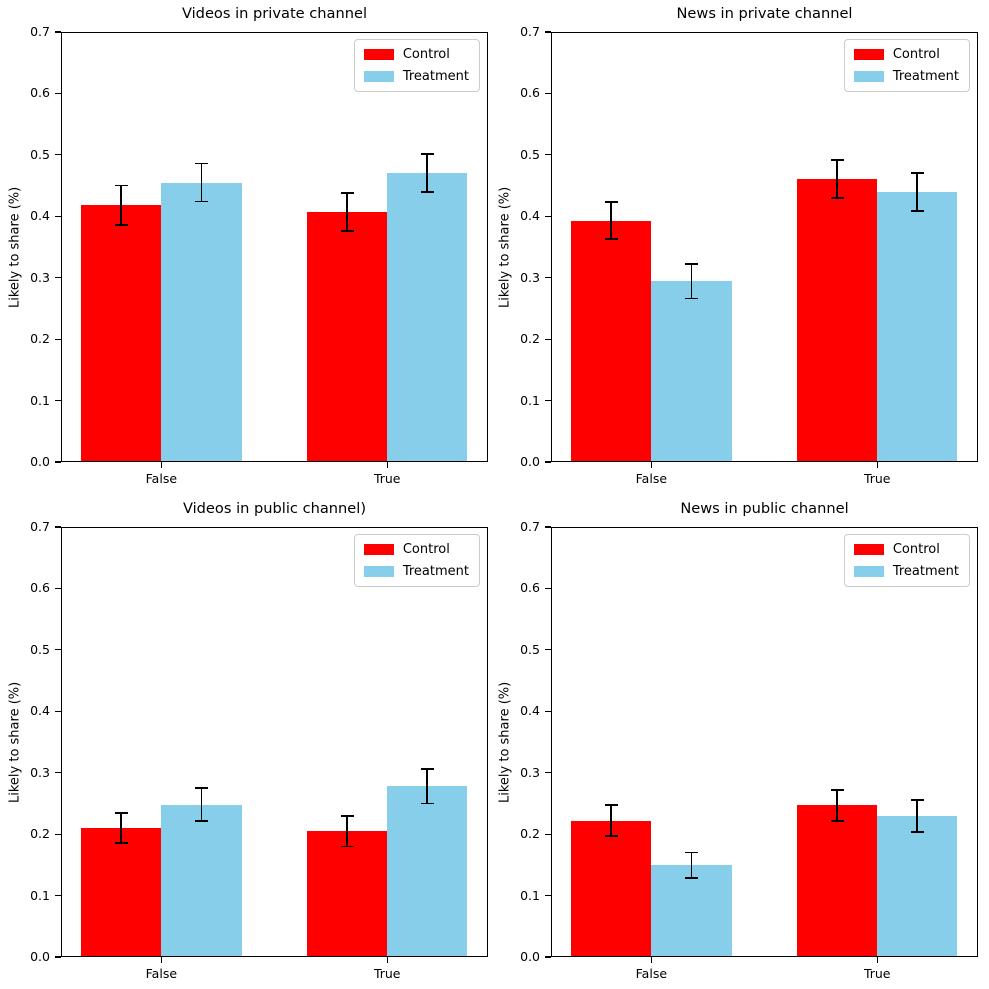 This screenshot has width=989, height=989. What do you see at coordinates (651, 465) in the screenshot?
I see `x-tick-mark` at bounding box center [651, 465].